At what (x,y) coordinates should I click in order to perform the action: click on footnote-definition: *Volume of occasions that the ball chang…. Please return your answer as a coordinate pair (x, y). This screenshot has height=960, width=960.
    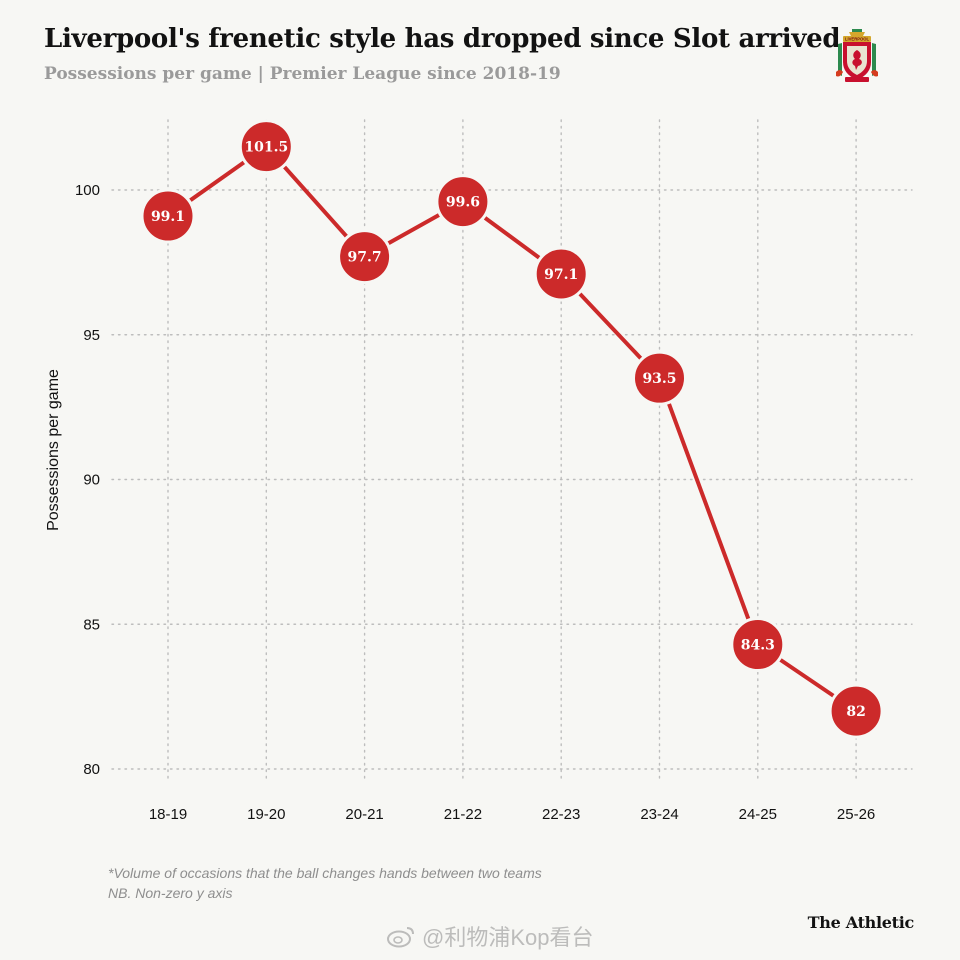
    Looking at the image, I should click on (325, 873).